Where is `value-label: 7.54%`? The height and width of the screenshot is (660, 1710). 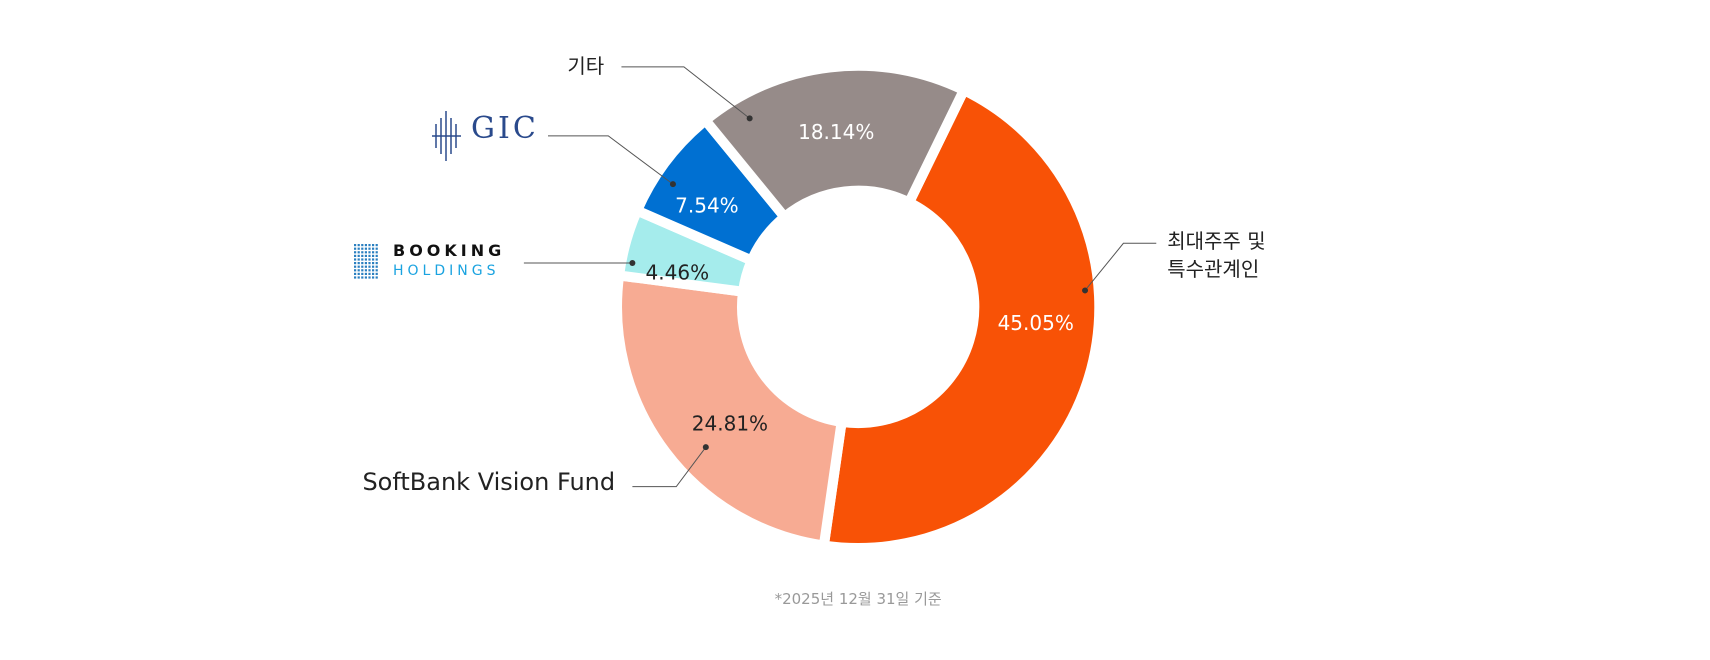
value-label: 7.54% is located at coordinates (707, 206).